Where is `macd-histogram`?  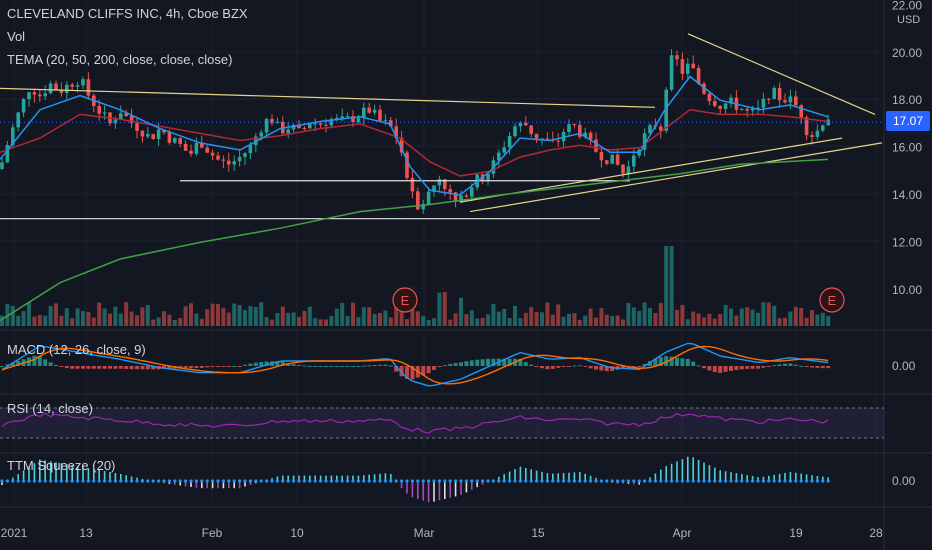 macd-histogram is located at coordinates (415, 367).